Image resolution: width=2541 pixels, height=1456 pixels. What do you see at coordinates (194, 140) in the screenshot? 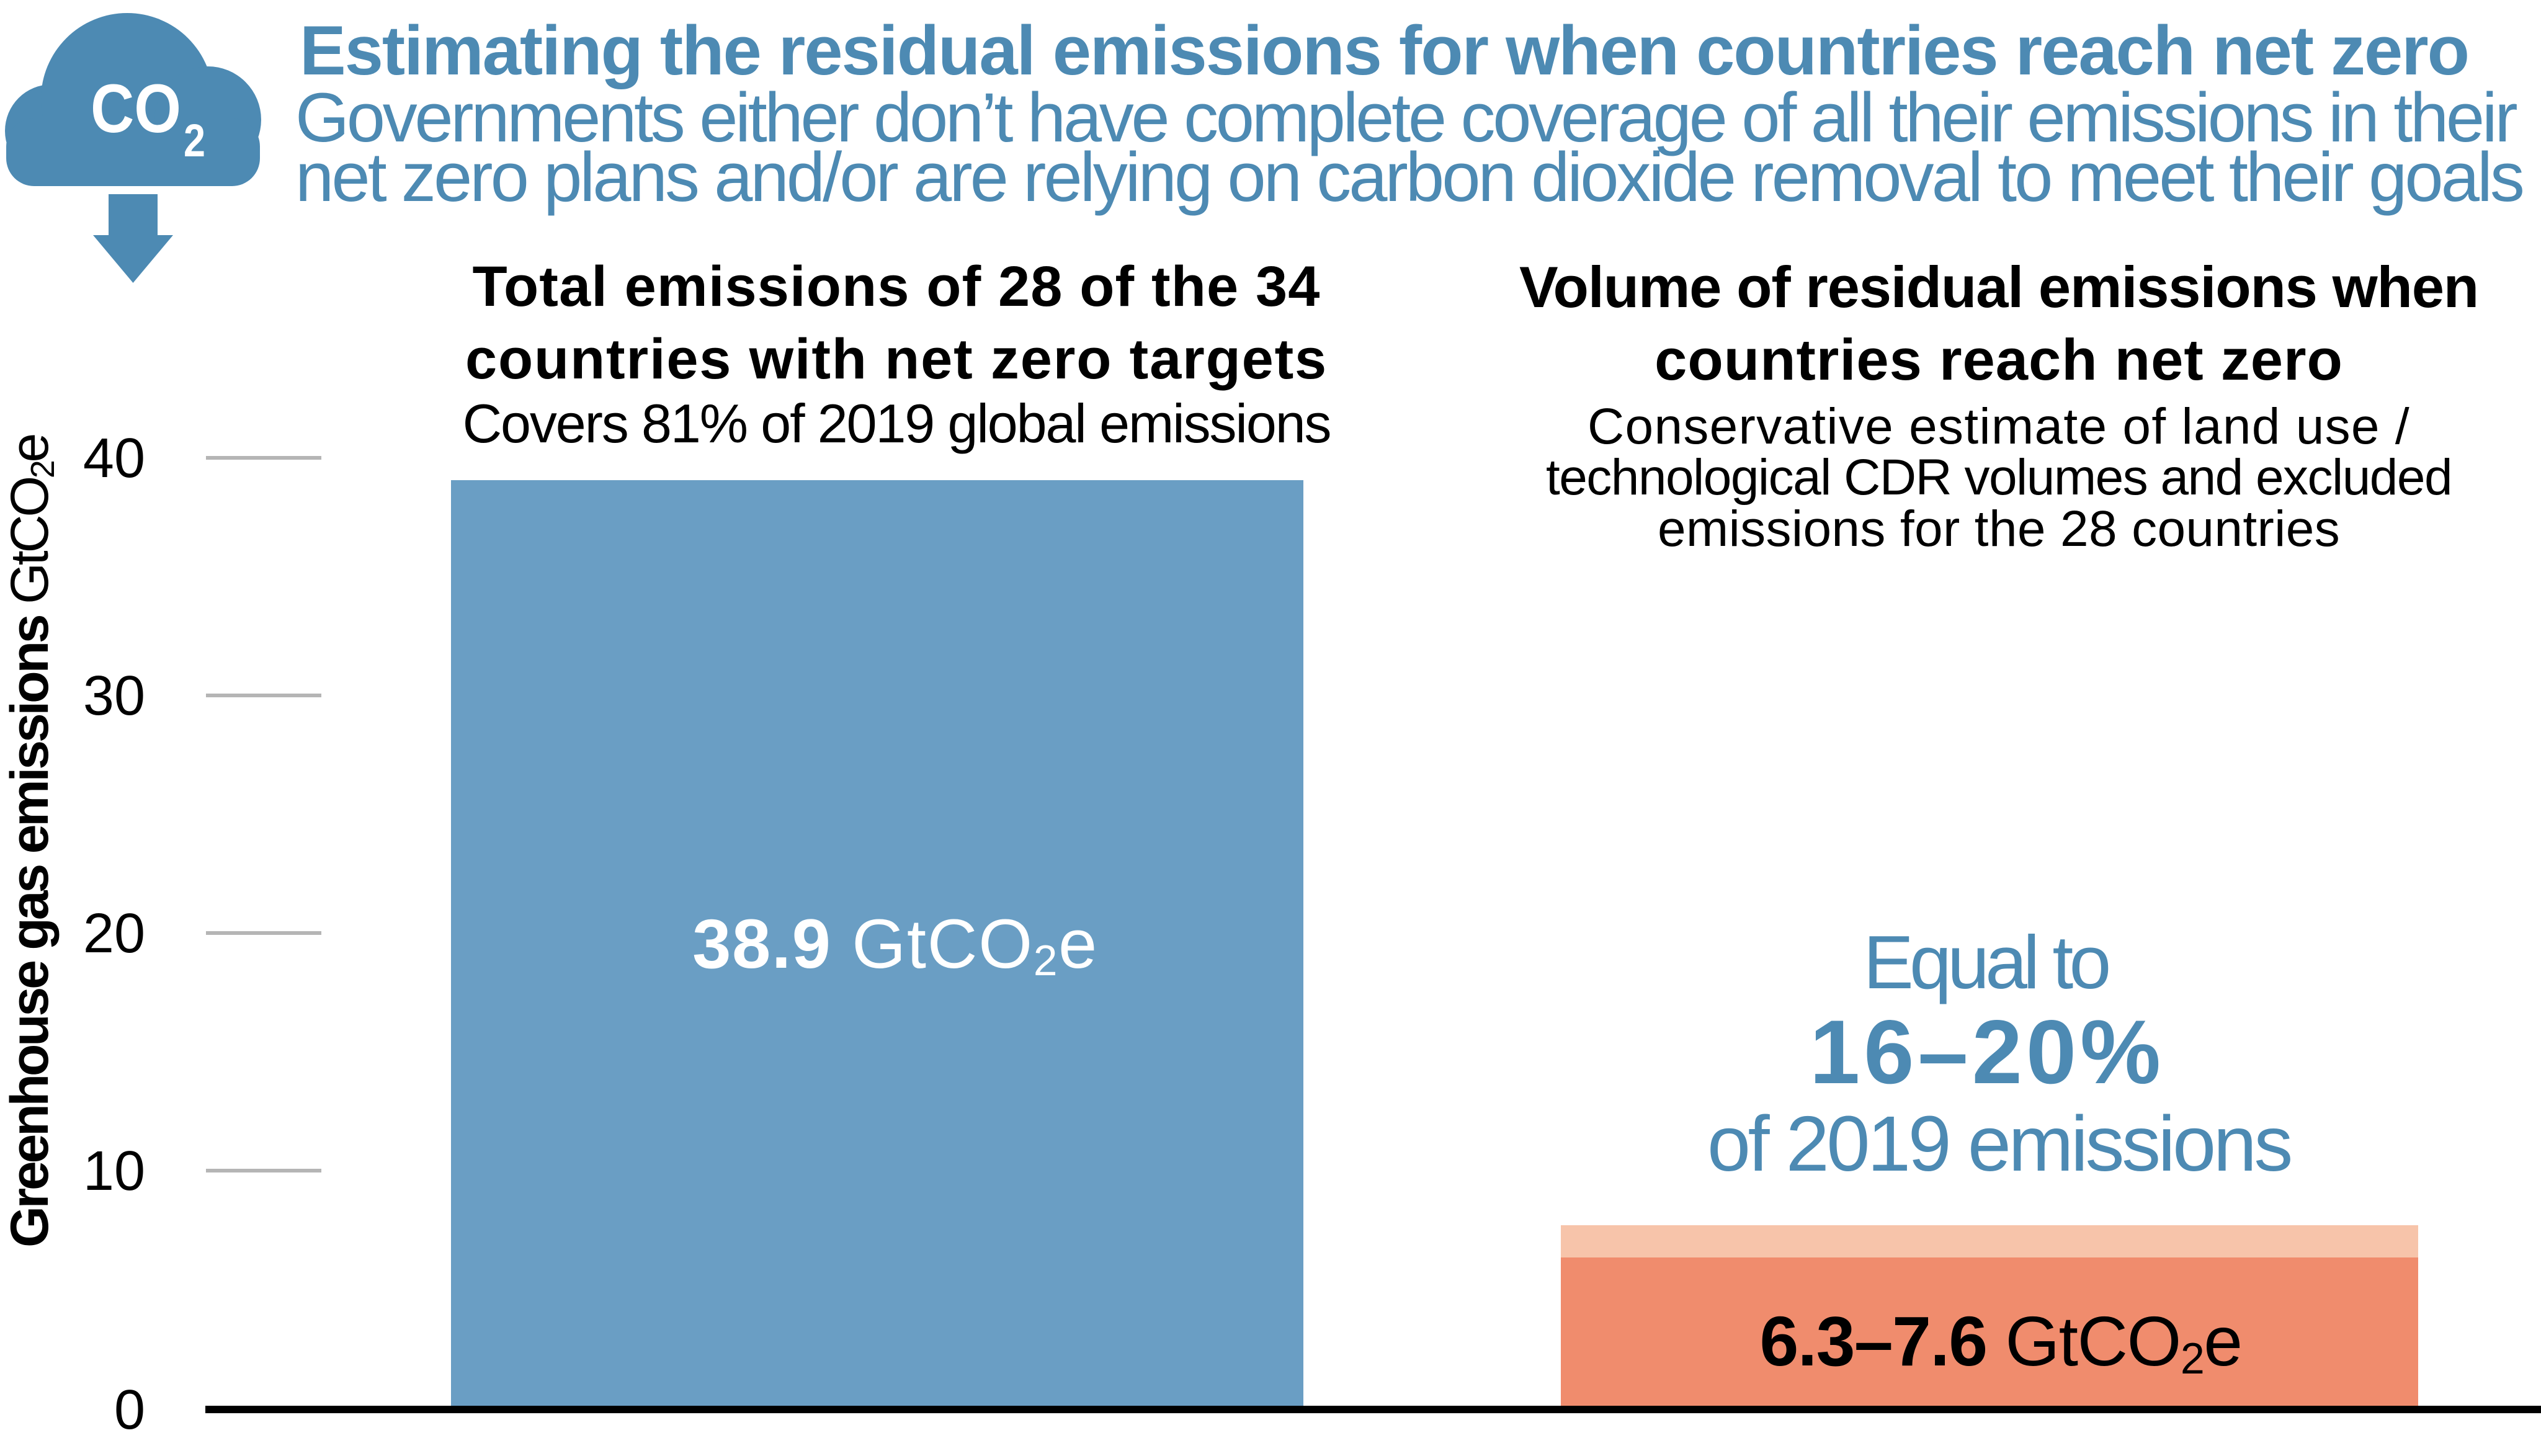
I see `svg-text: 2` at bounding box center [194, 140].